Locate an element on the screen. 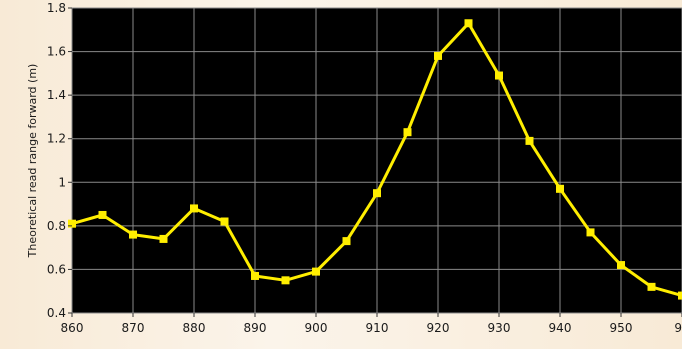 The width and height of the screenshot is (682, 349). x-tick-label: 860 is located at coordinates (72, 328).